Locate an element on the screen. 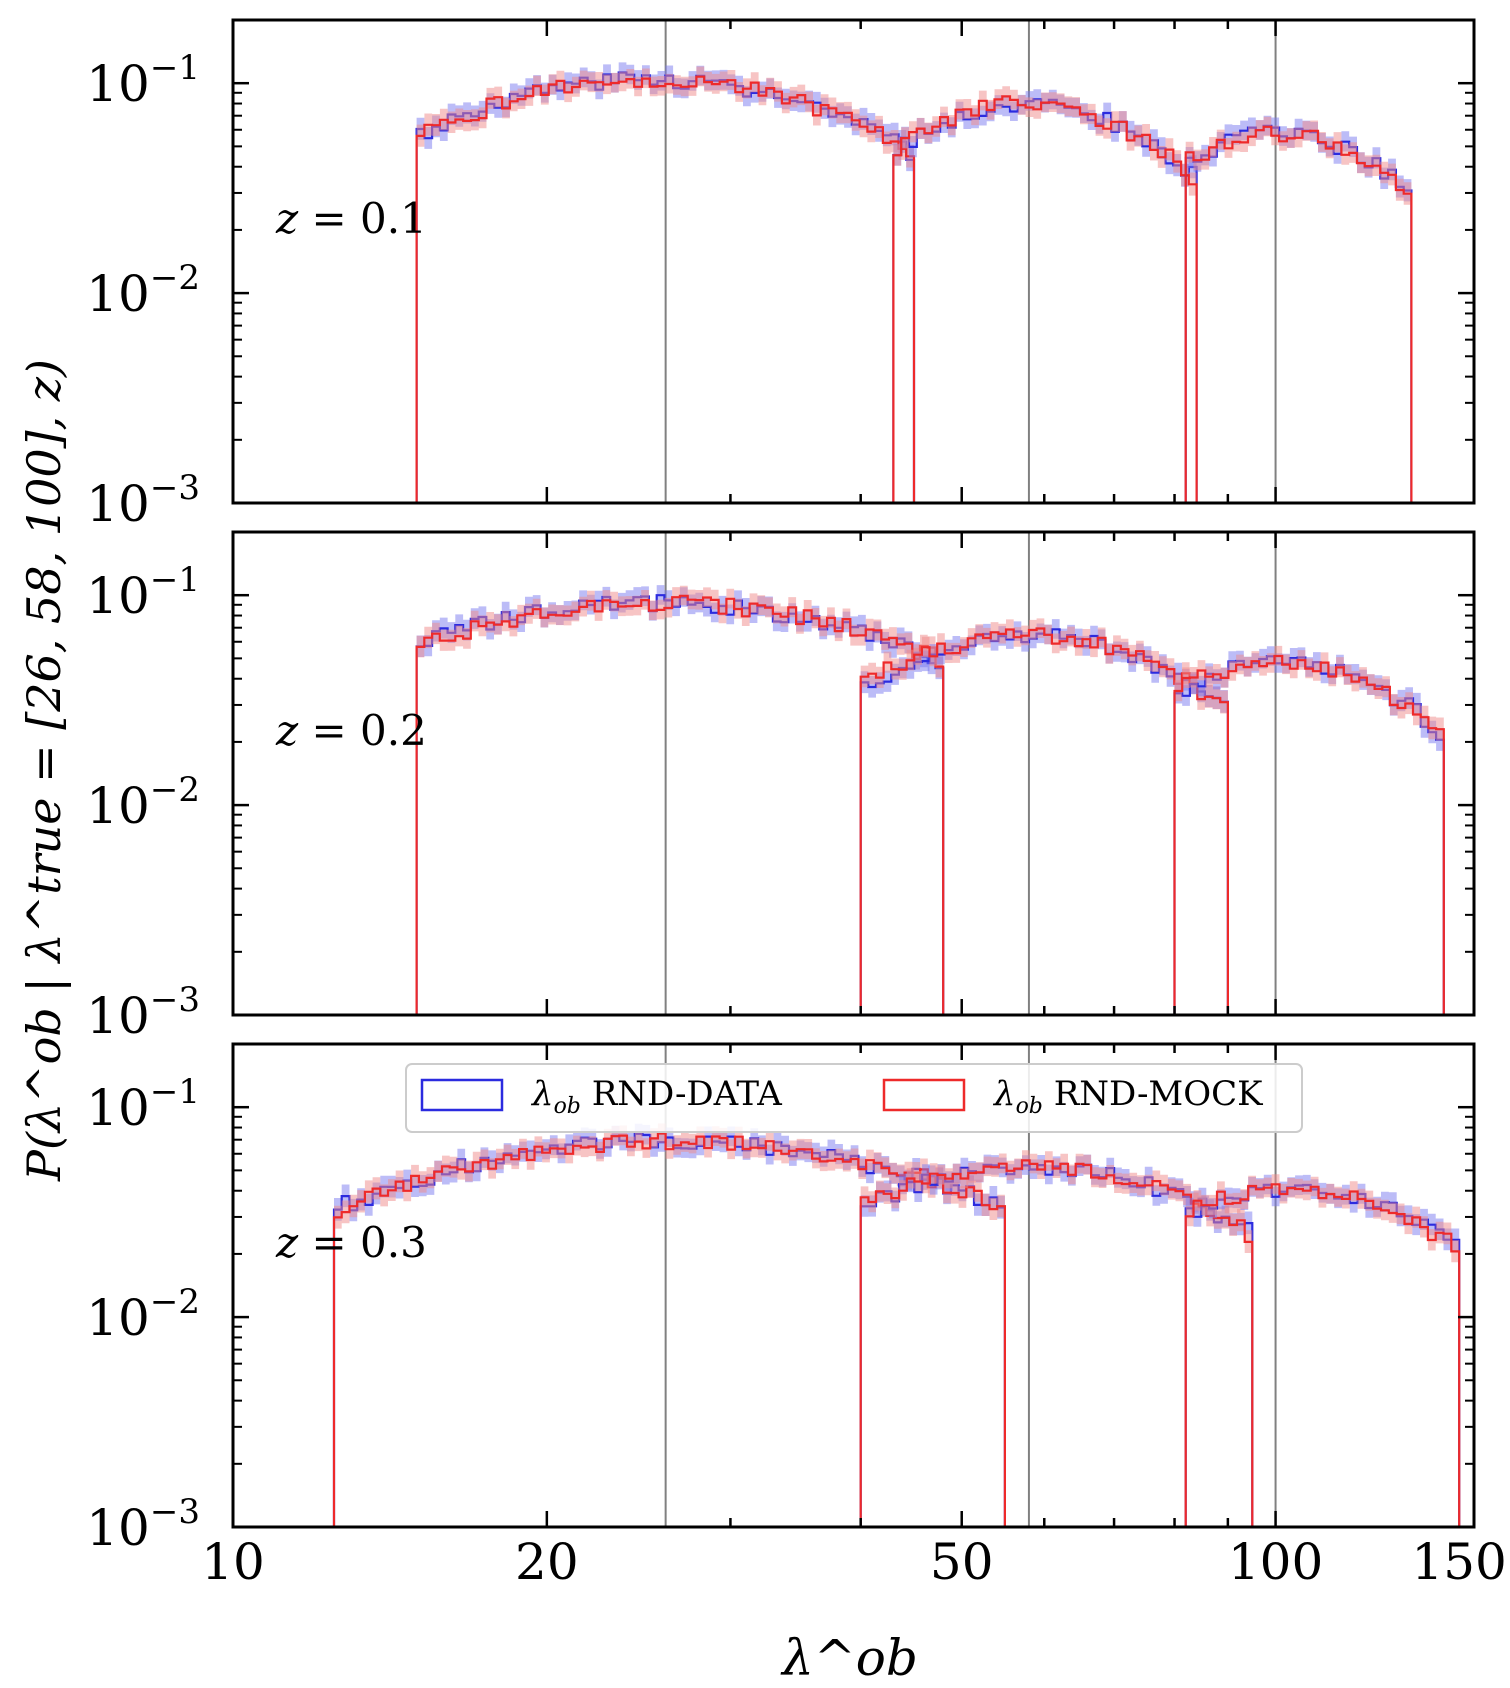 The image size is (1510, 1688). panel-label: z = 0.1 is located at coordinates (351, 218).